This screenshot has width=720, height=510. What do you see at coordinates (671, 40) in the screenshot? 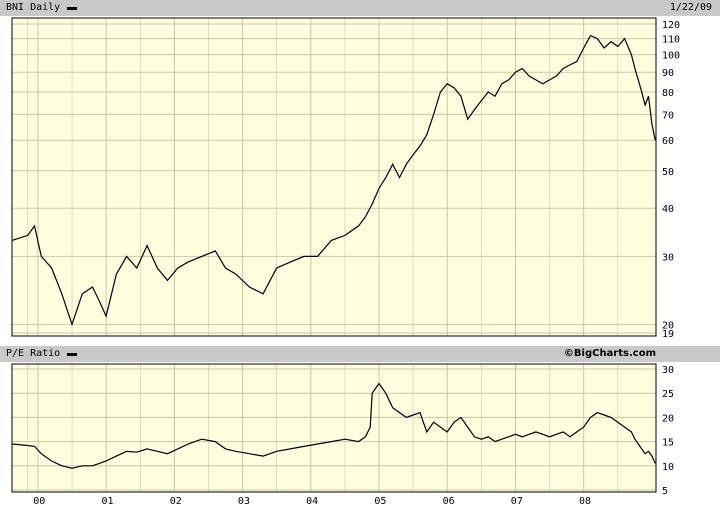
I see `y-tick-label: 110` at bounding box center [671, 40].